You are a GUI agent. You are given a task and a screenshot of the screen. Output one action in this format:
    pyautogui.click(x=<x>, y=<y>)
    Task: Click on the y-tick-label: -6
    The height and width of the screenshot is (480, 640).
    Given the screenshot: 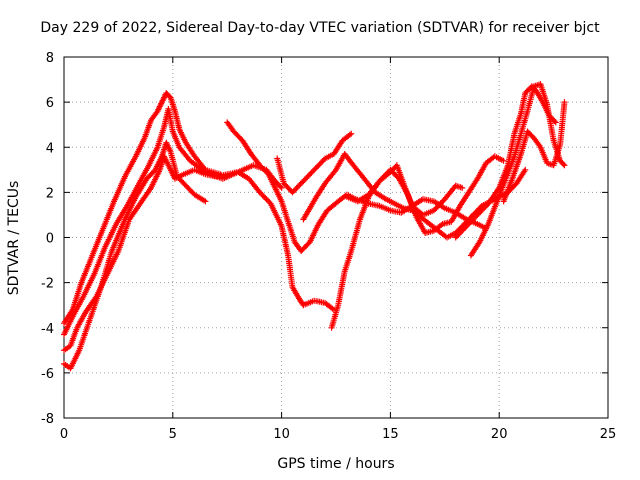 What is the action you would take?
    pyautogui.click(x=47, y=374)
    